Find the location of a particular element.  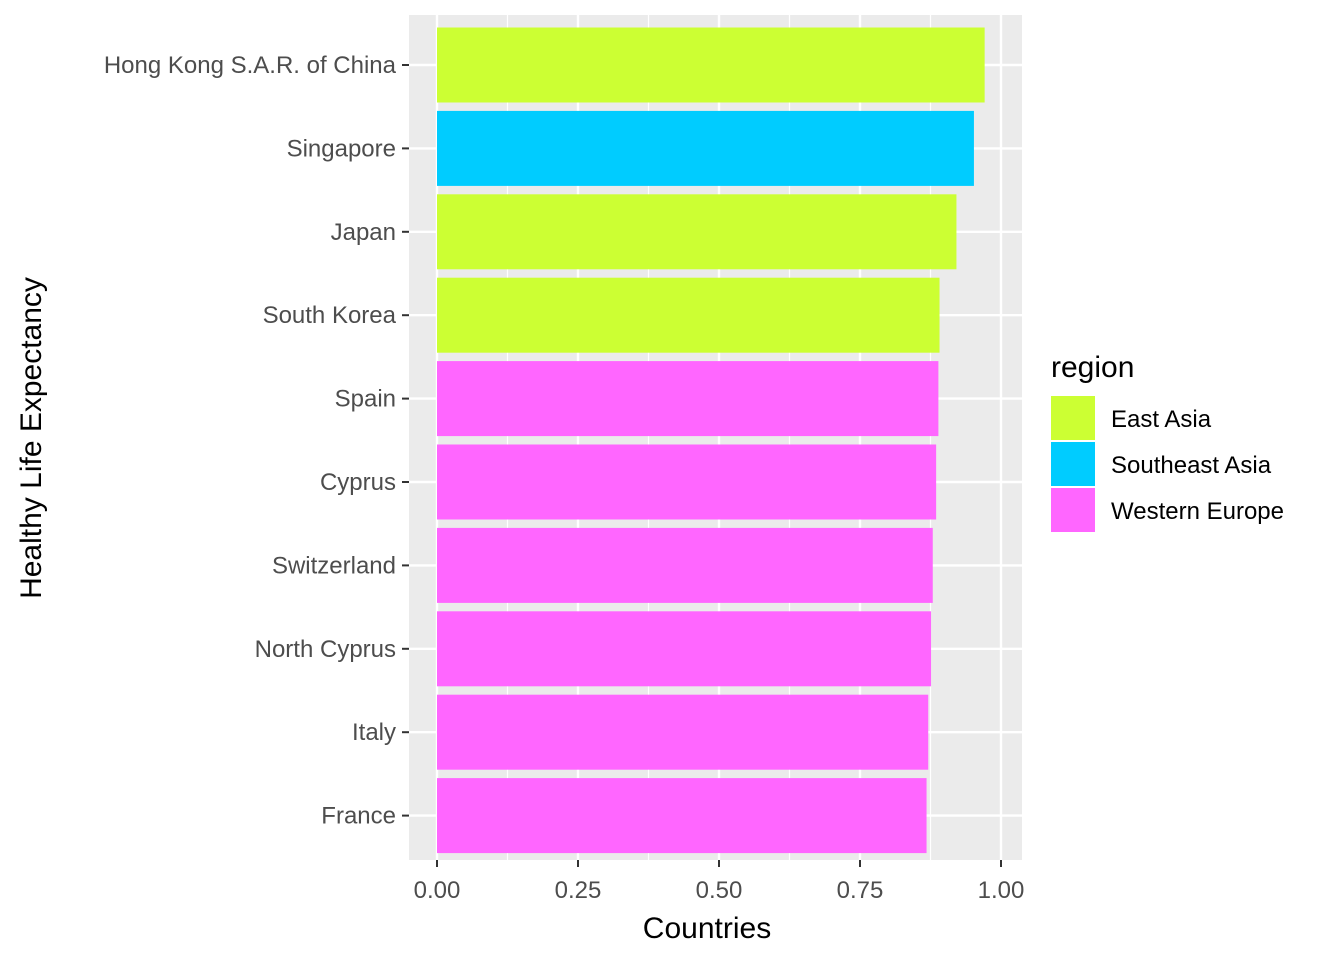

y-tick-label: Cyprus is located at coordinates (358, 482).